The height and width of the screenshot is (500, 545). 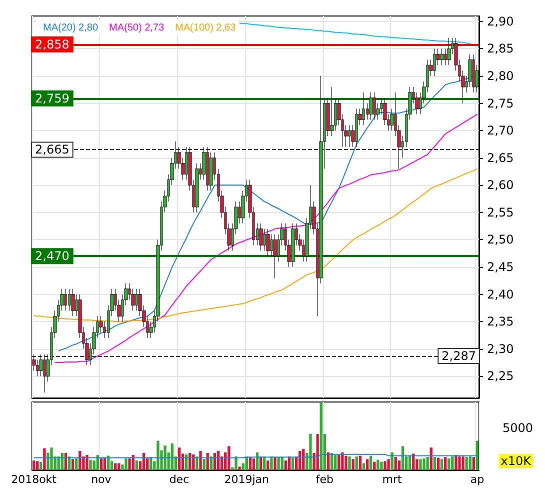 I want to click on y-tick-label: 2,30, so click(x=500, y=349).